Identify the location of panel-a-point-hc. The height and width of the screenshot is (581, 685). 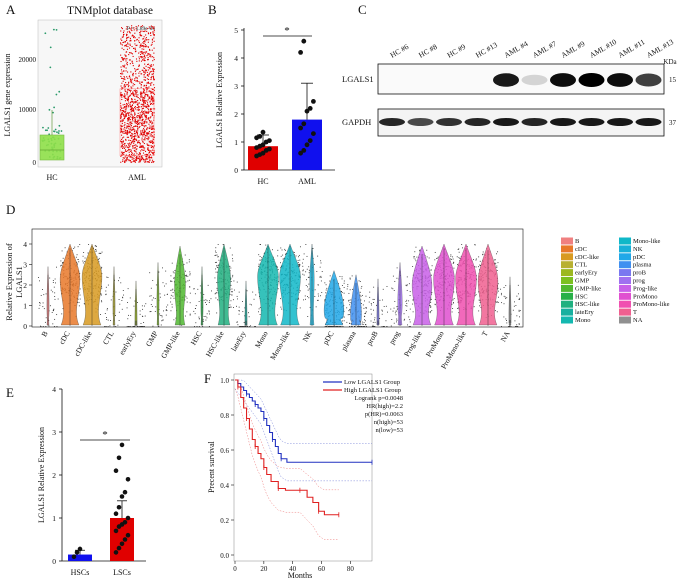
(50, 47).